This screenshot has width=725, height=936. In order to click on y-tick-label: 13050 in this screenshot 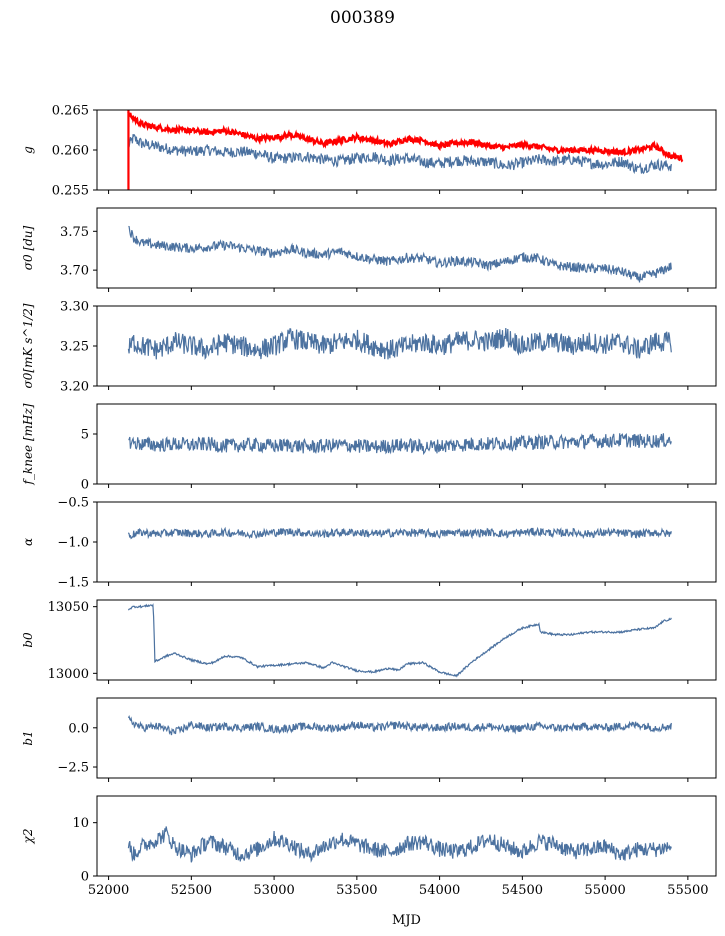, I will do `click(68, 607)`.